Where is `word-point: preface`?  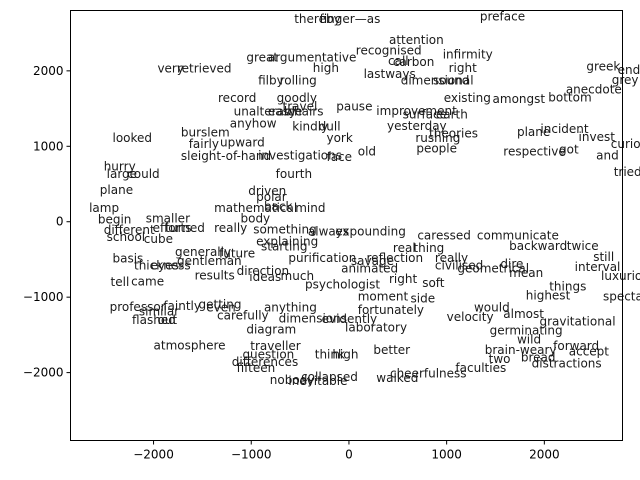 word-point: preface is located at coordinates (502, 17).